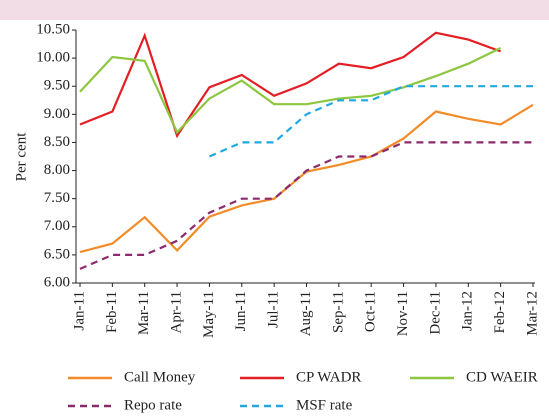 The height and width of the screenshot is (419, 549). Describe the element at coordinates (53, 58) in the screenshot. I see `y-tick-label: 10.00` at that location.